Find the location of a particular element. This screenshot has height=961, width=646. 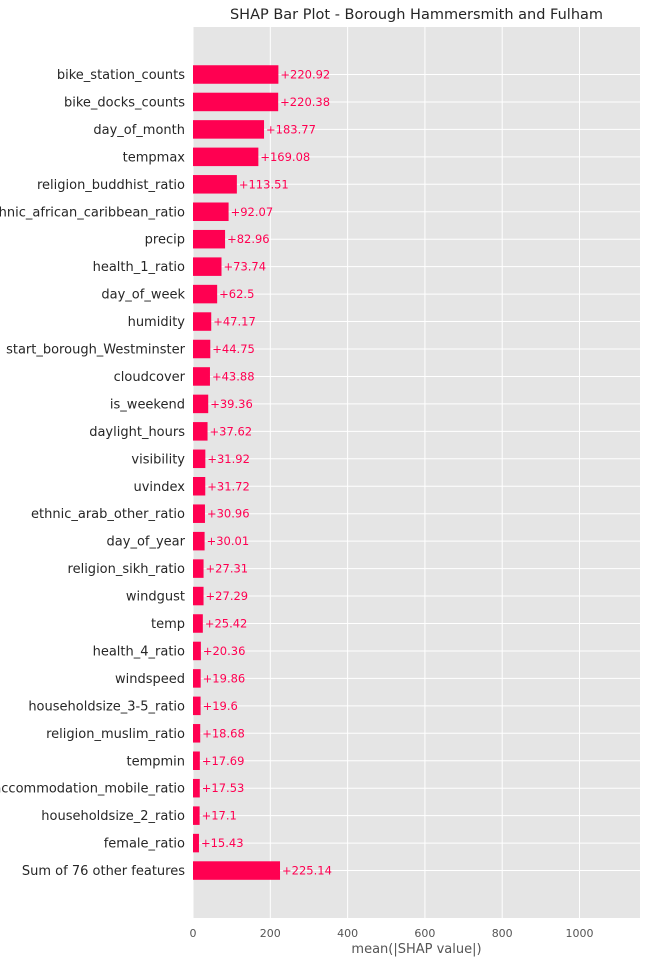

data-label: +17.53 is located at coordinates (223, 788).